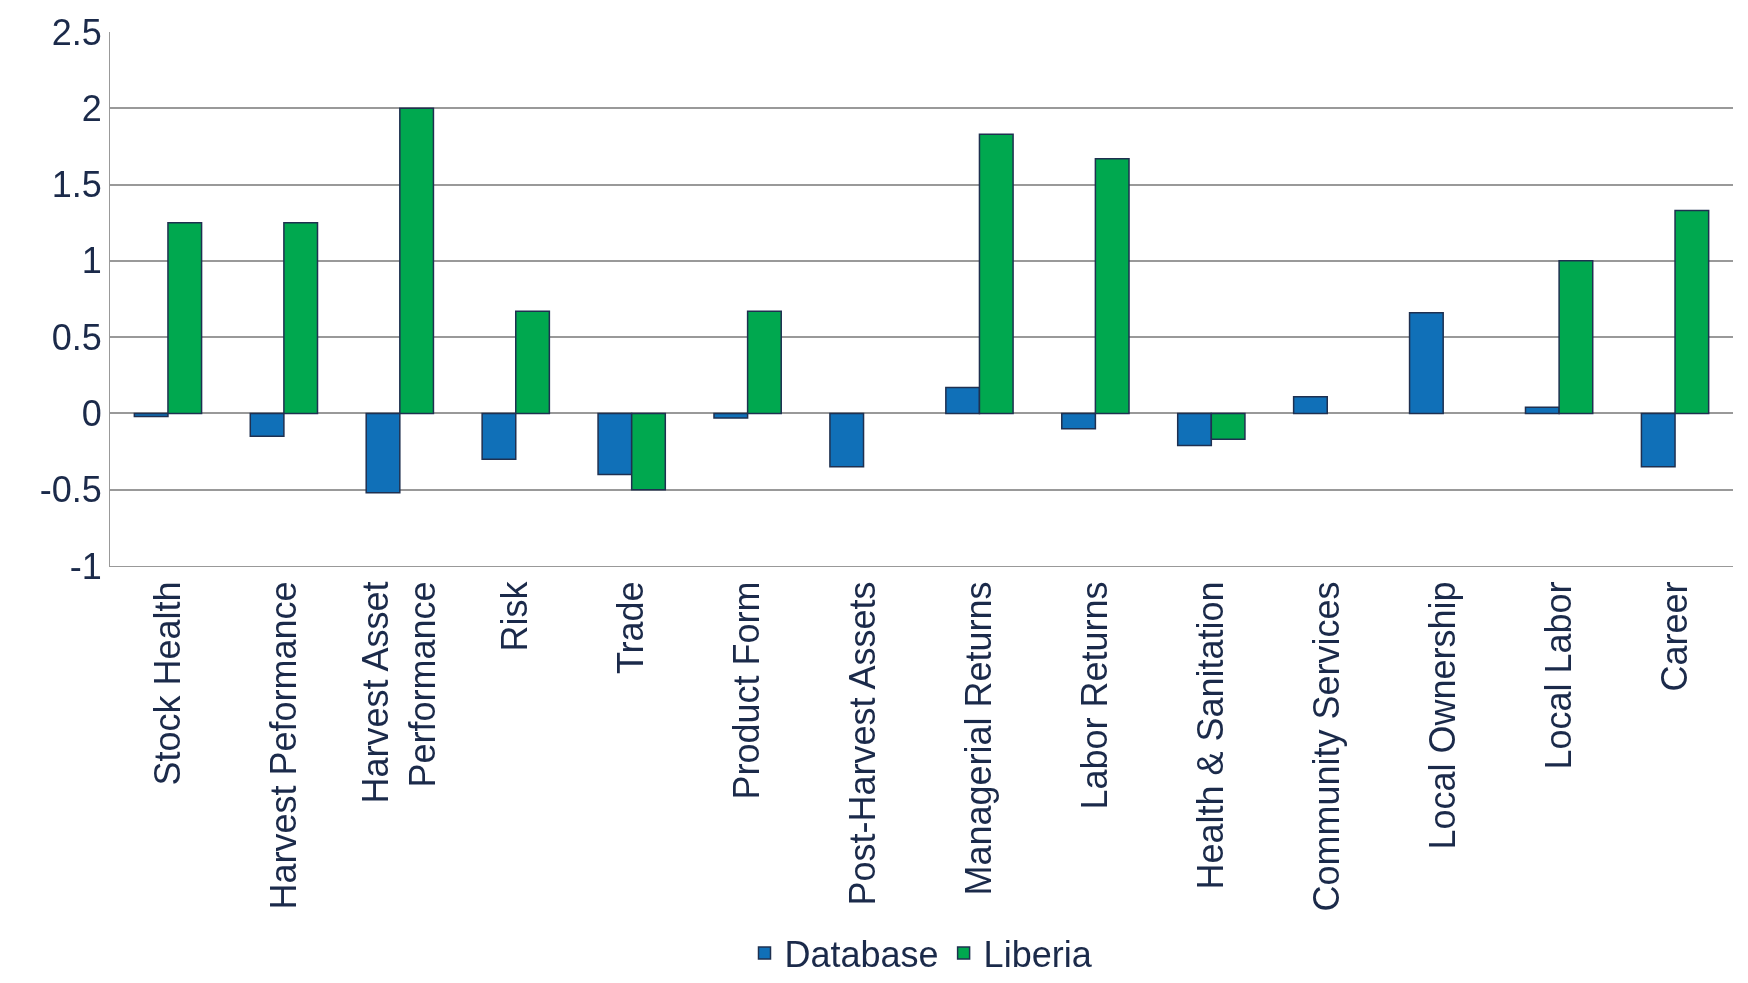 The height and width of the screenshot is (983, 1748). I want to click on y-tick-label: 1.5, so click(76, 185).